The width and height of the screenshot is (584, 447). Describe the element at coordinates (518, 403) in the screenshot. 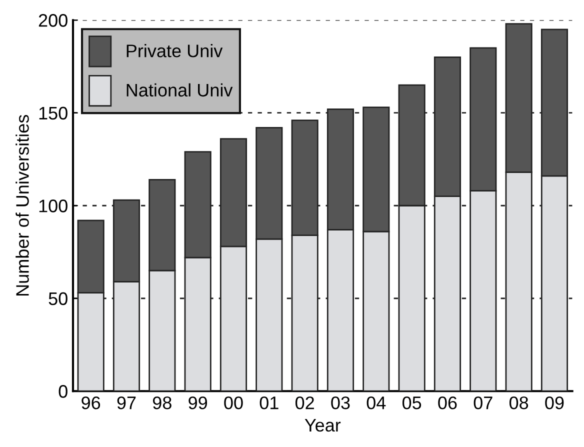

I see `x-tick-label: 08` at that location.